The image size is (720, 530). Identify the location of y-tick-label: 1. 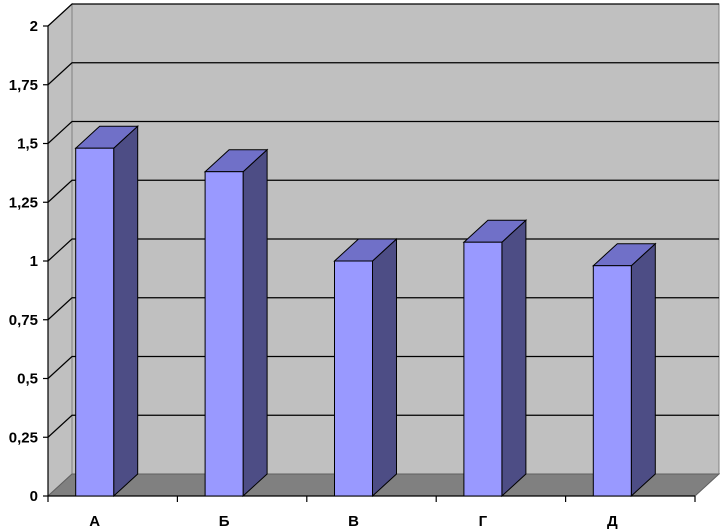
(34, 261).